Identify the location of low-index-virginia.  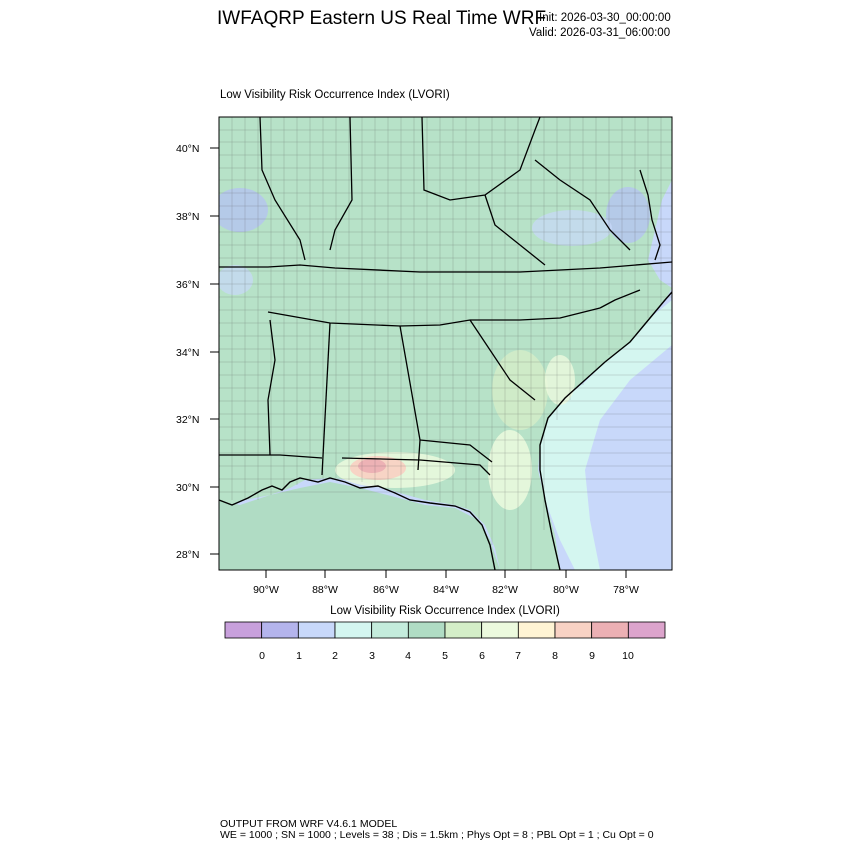
(628, 215).